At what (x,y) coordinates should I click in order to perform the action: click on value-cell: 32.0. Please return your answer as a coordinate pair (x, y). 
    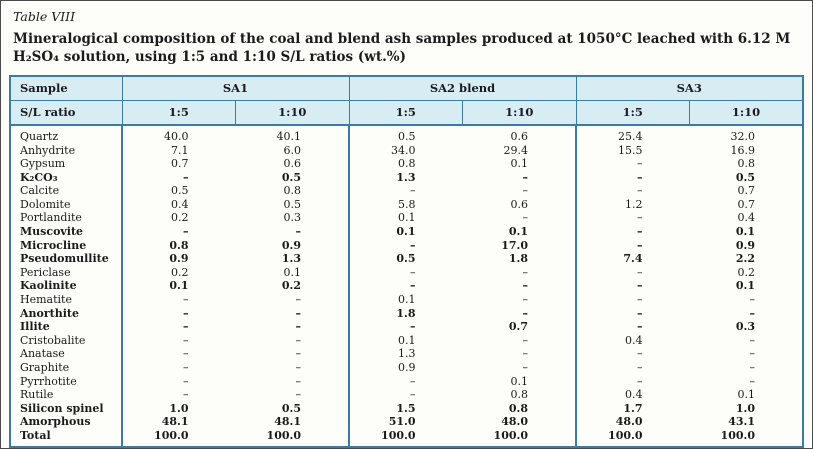
    Looking at the image, I should click on (743, 136).